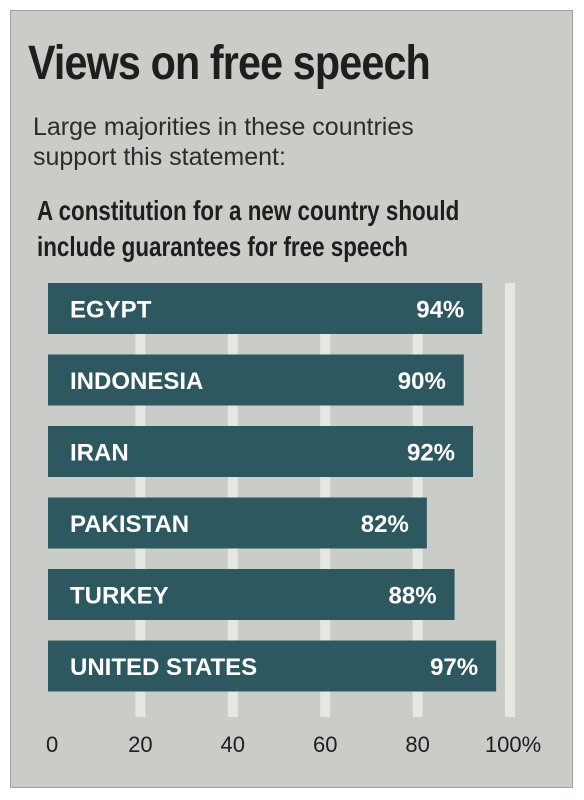 Image resolution: width=584 pixels, height=800 pixels. What do you see at coordinates (251, 594) in the screenshot?
I see `bar-turkey` at bounding box center [251, 594].